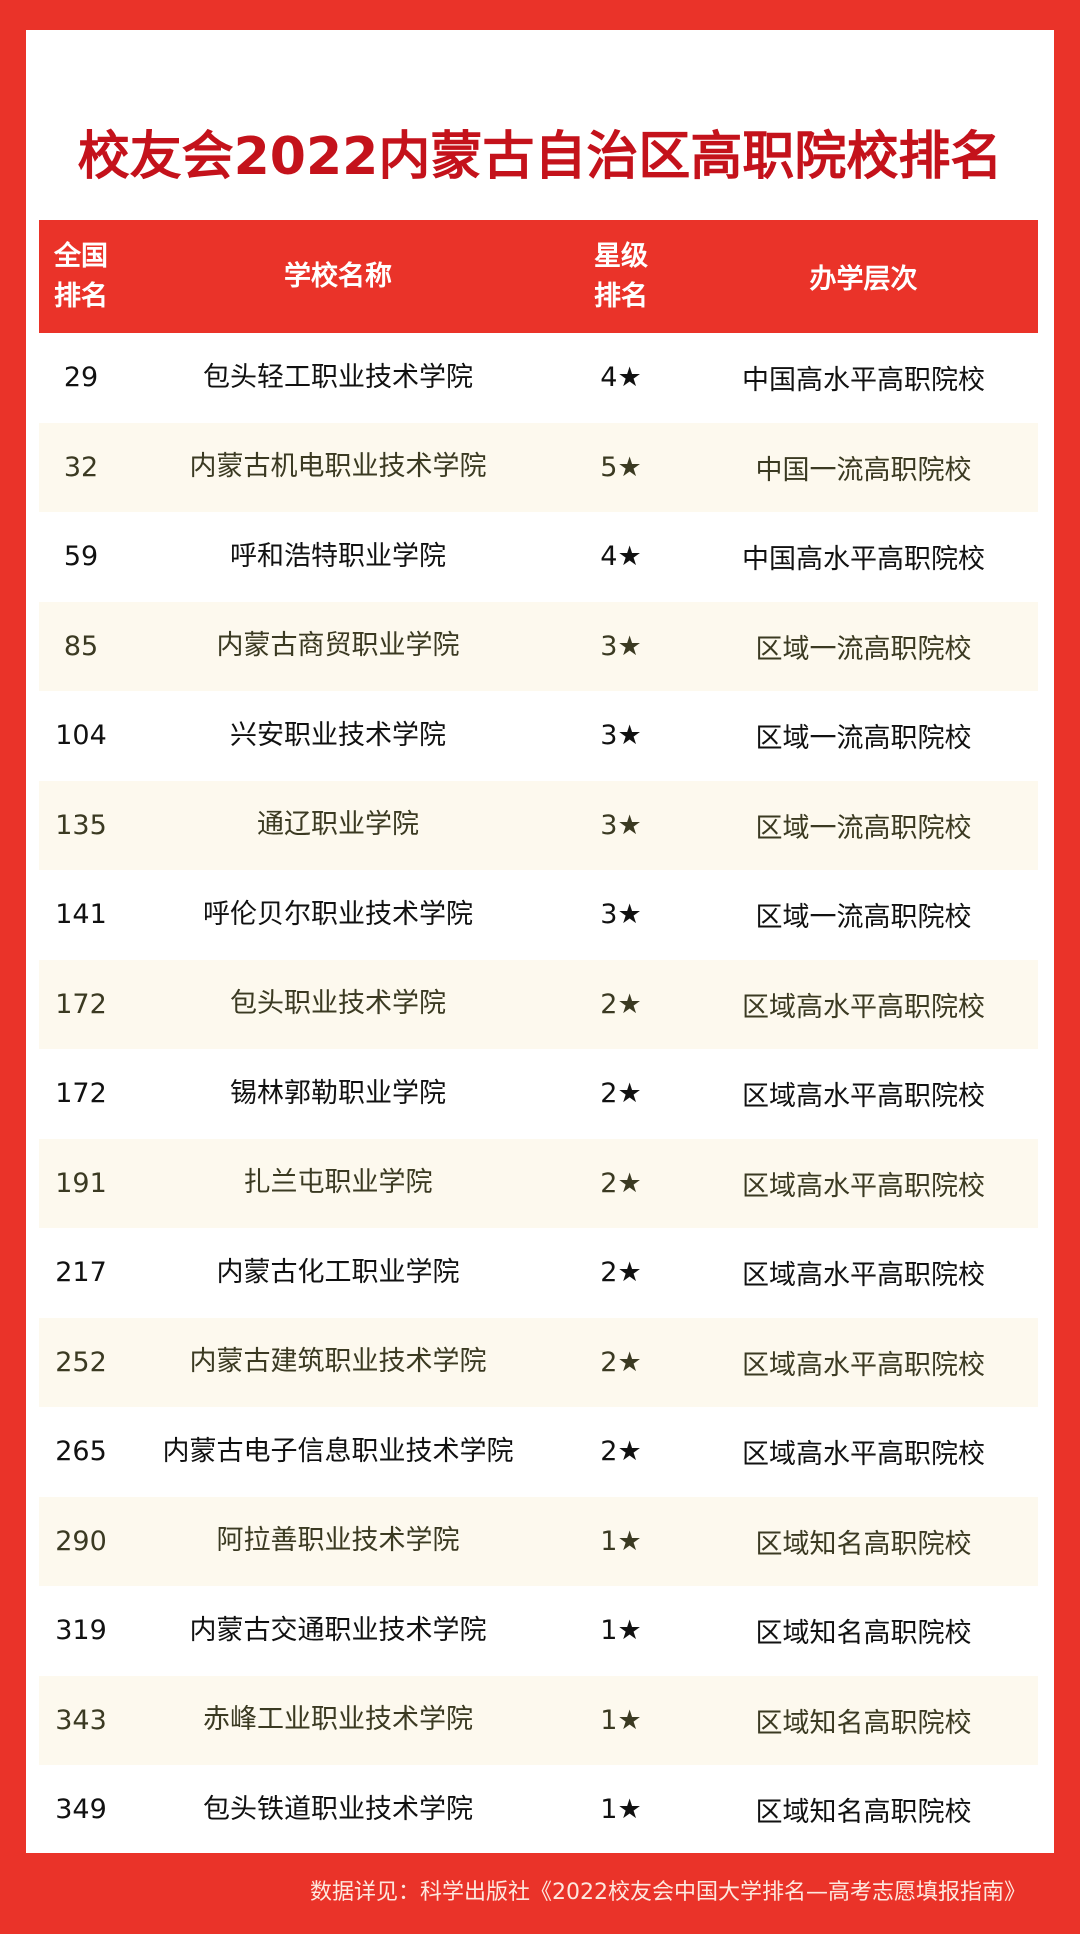 This screenshot has height=1934, width=1080. Describe the element at coordinates (538, 1273) in the screenshot. I see `table-row: 217 内蒙古化工职业学院 2★ 区域高水平高职院校` at that location.